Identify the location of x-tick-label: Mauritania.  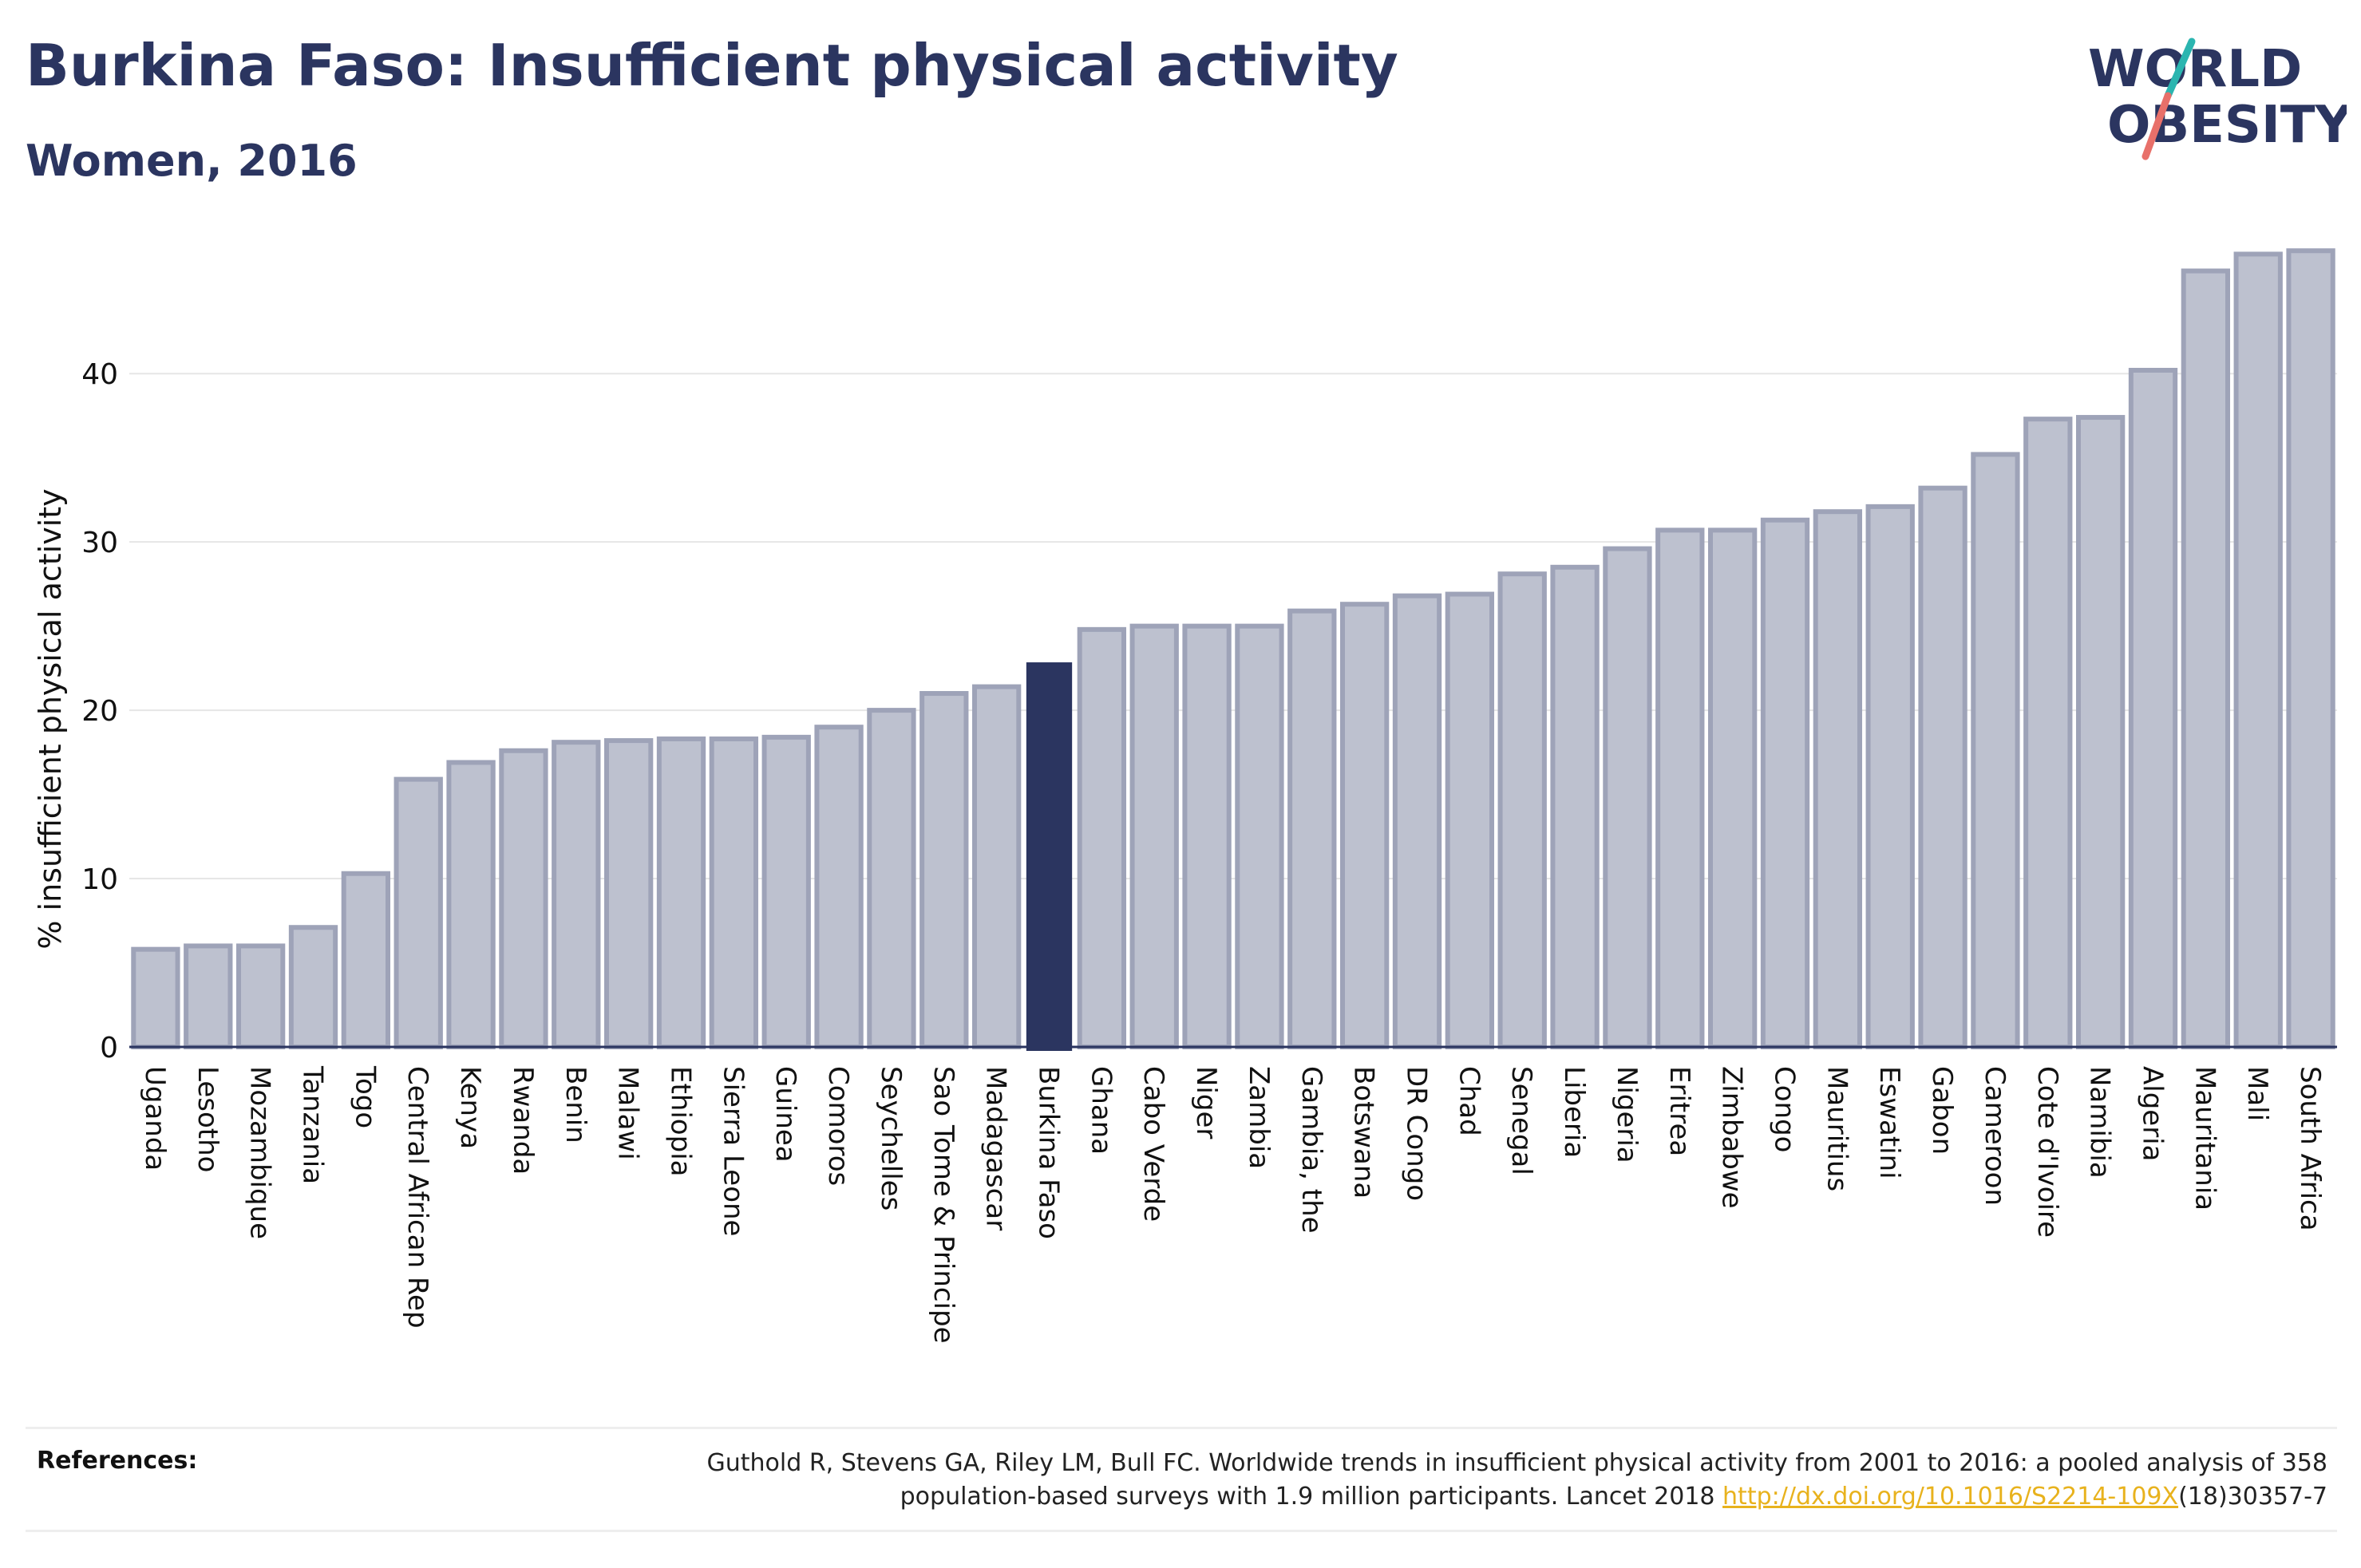
(2205, 1138).